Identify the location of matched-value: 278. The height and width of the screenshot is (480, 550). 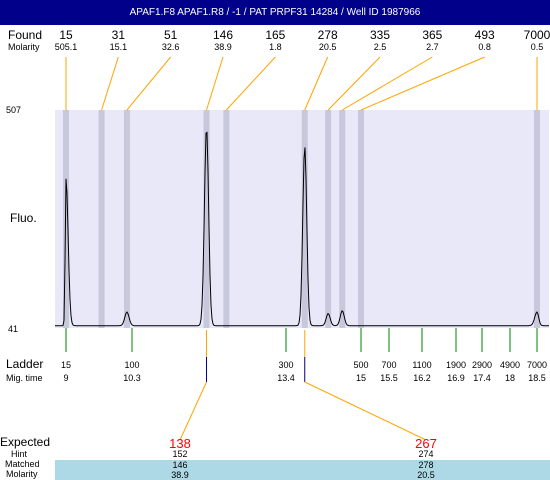
(425, 465).